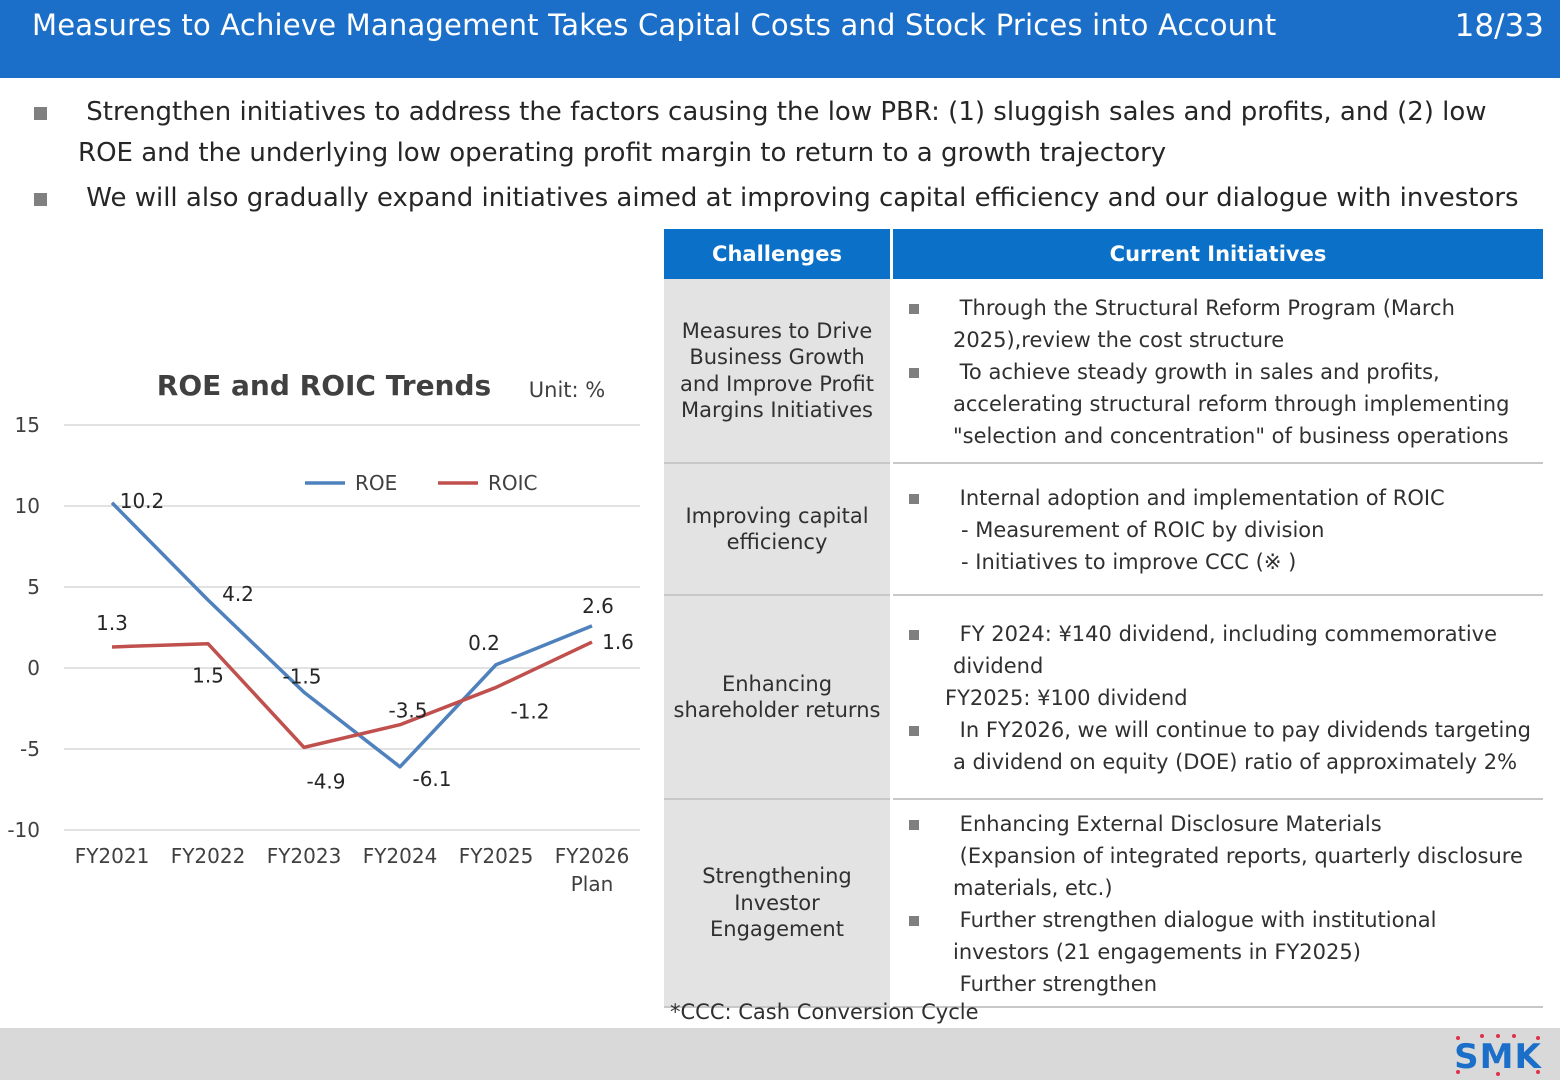 This screenshot has height=1080, width=1560. Describe the element at coordinates (778, 697) in the screenshot. I see `challenge-cell: Enhancing shareholder returns` at that location.